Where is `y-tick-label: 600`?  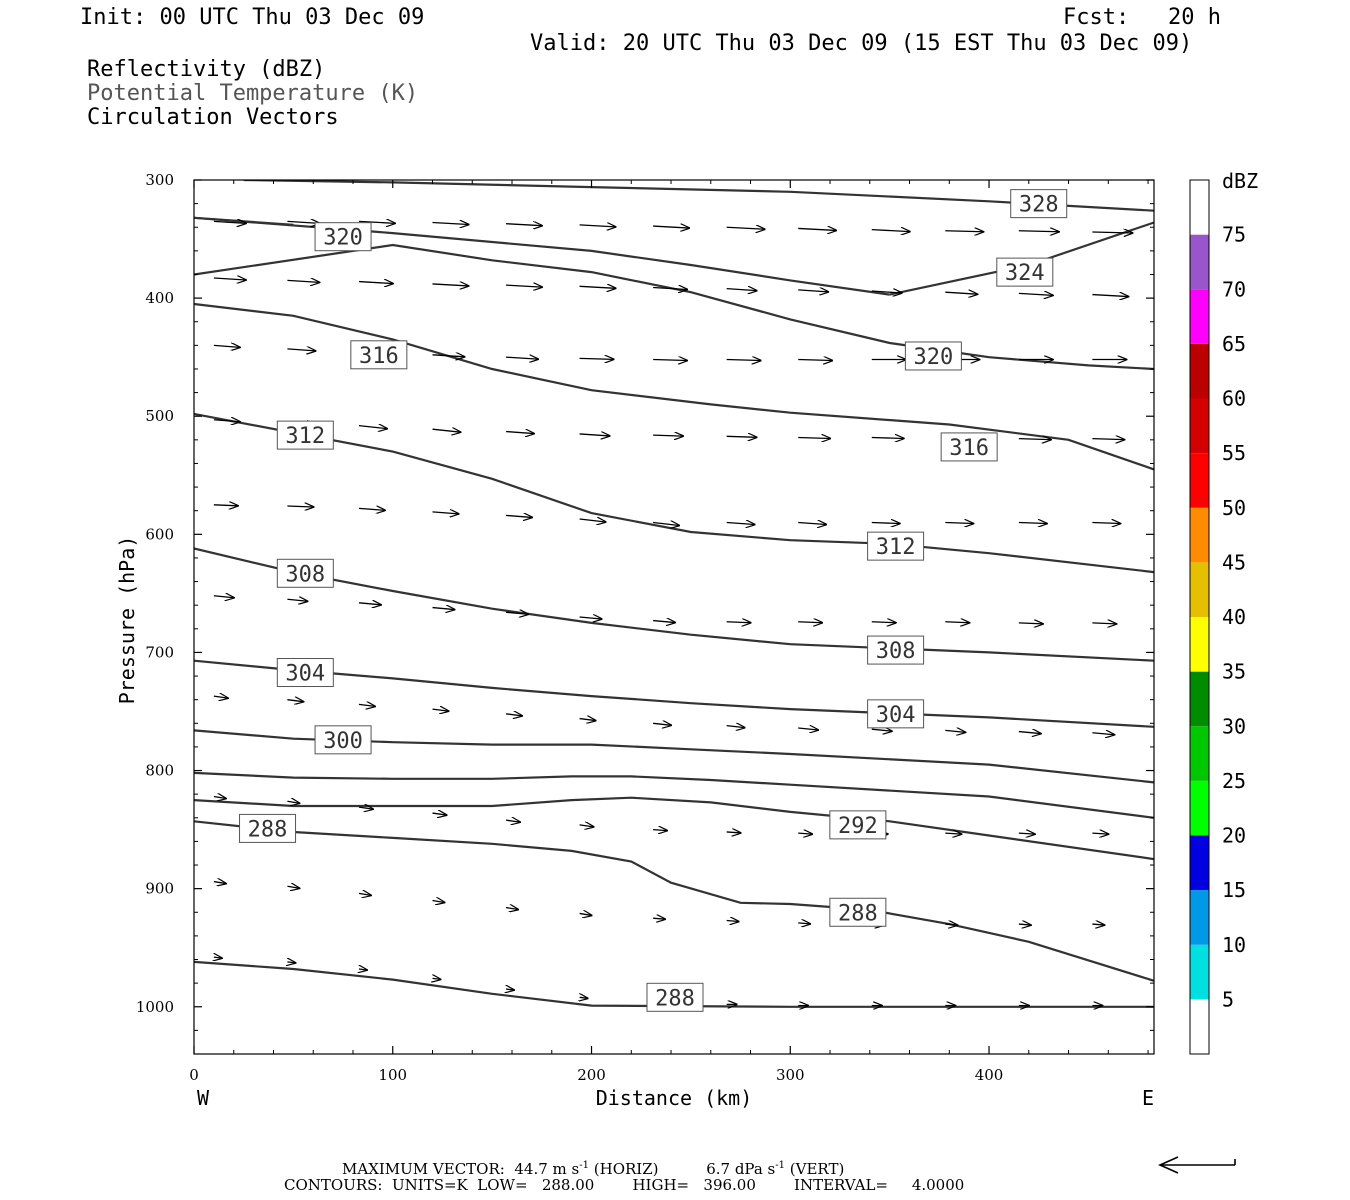 y-tick-label: 600 is located at coordinates (159, 534).